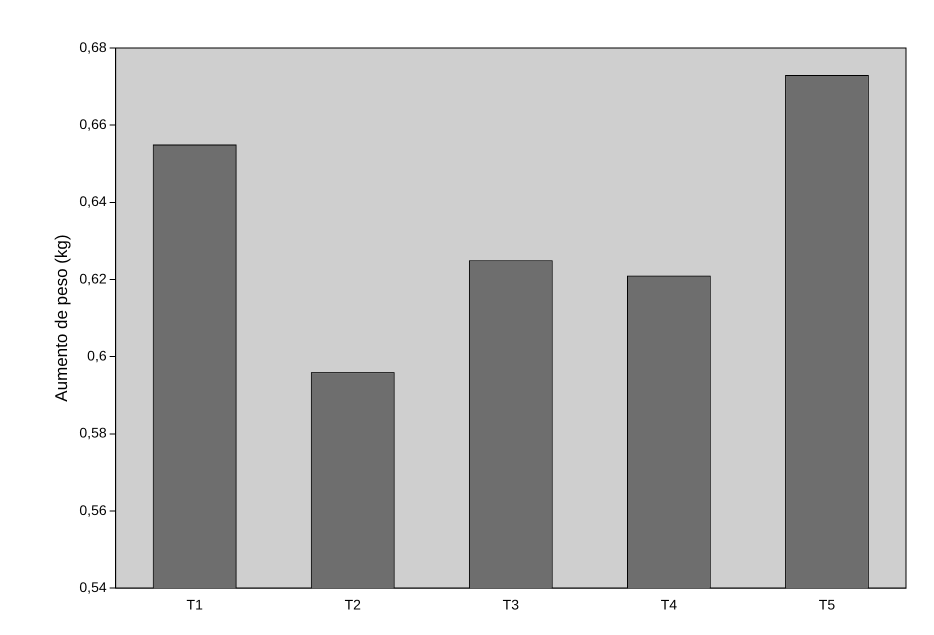  I want to click on x-tick-label: T2, so click(353, 604).